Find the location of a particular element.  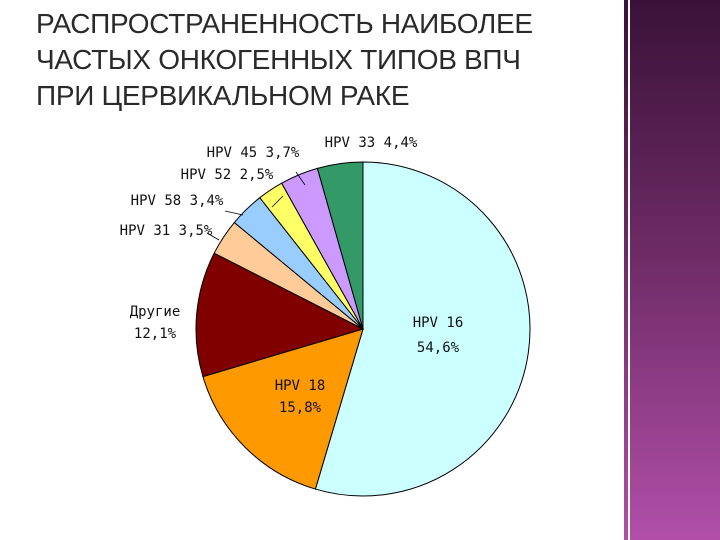

pie-label-6: HPV 45 3,7% is located at coordinates (253, 153).